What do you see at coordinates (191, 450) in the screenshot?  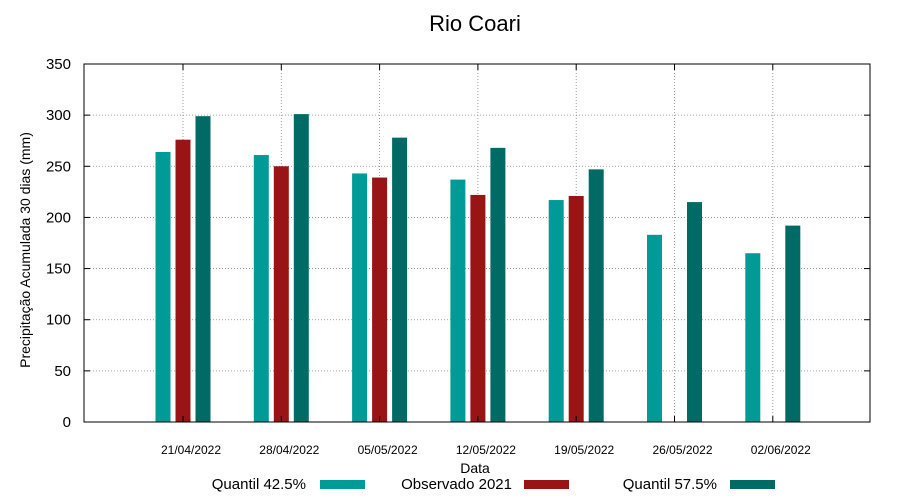 I see `x-tick-label: 21/04/2022` at bounding box center [191, 450].